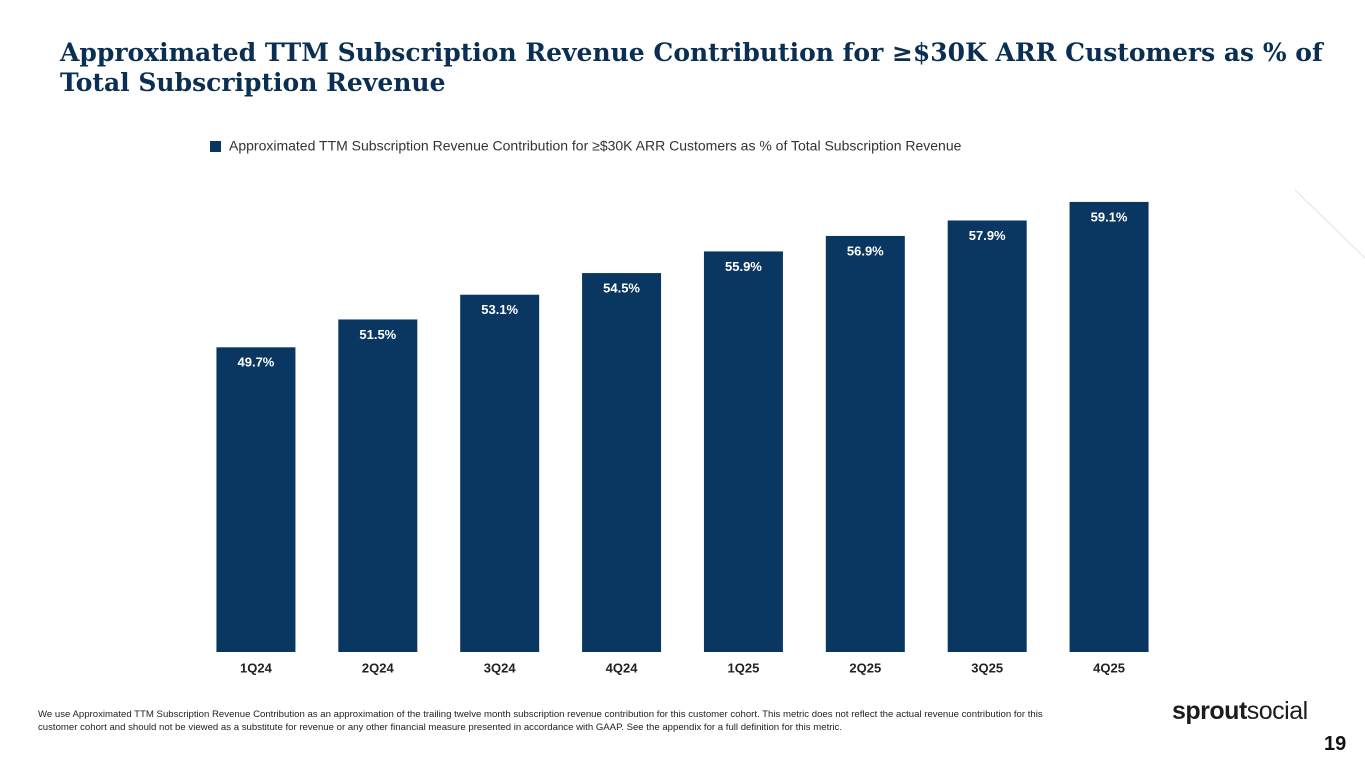 Image resolution: width=1365 pixels, height=768 pixels. I want to click on value-label: 56.9%, so click(865, 250).